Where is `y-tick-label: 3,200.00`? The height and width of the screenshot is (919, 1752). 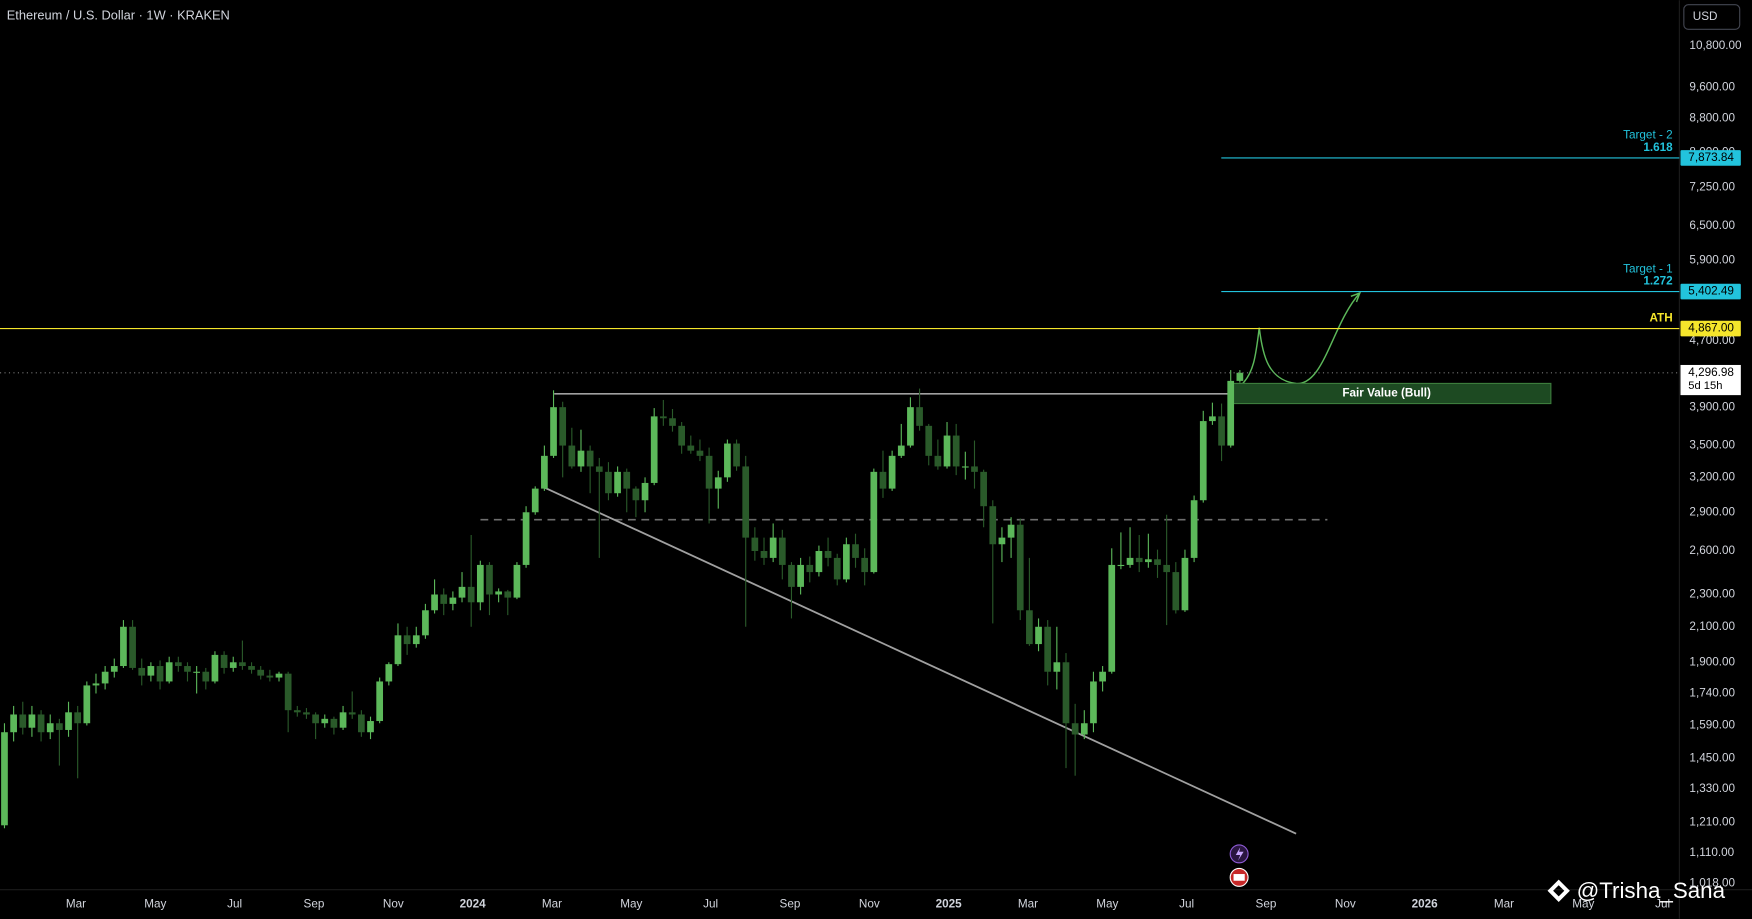 y-tick-label: 3,200.00 is located at coordinates (1712, 476).